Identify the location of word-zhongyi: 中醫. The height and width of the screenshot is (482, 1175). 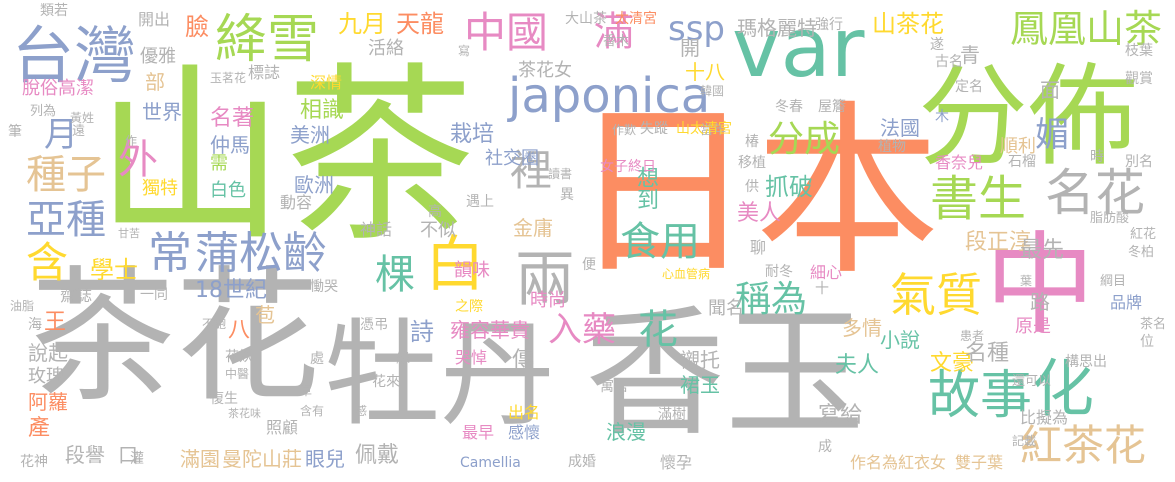
(237, 374).